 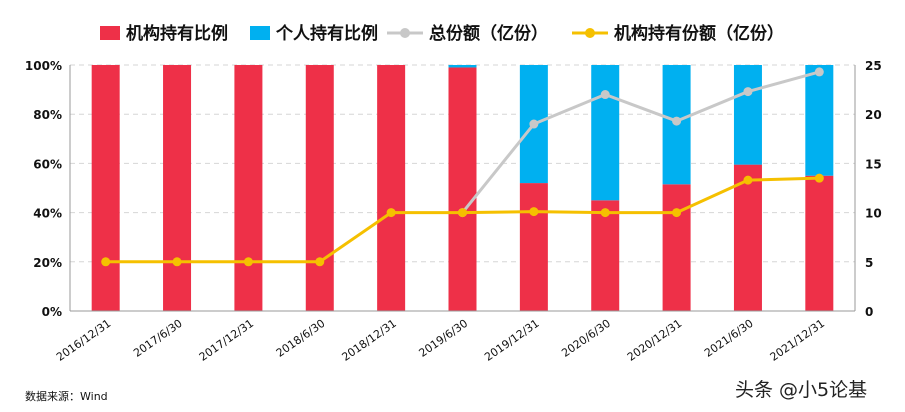 I want to click on legend-label: 总份额（亿份）, so click(x=488, y=33).